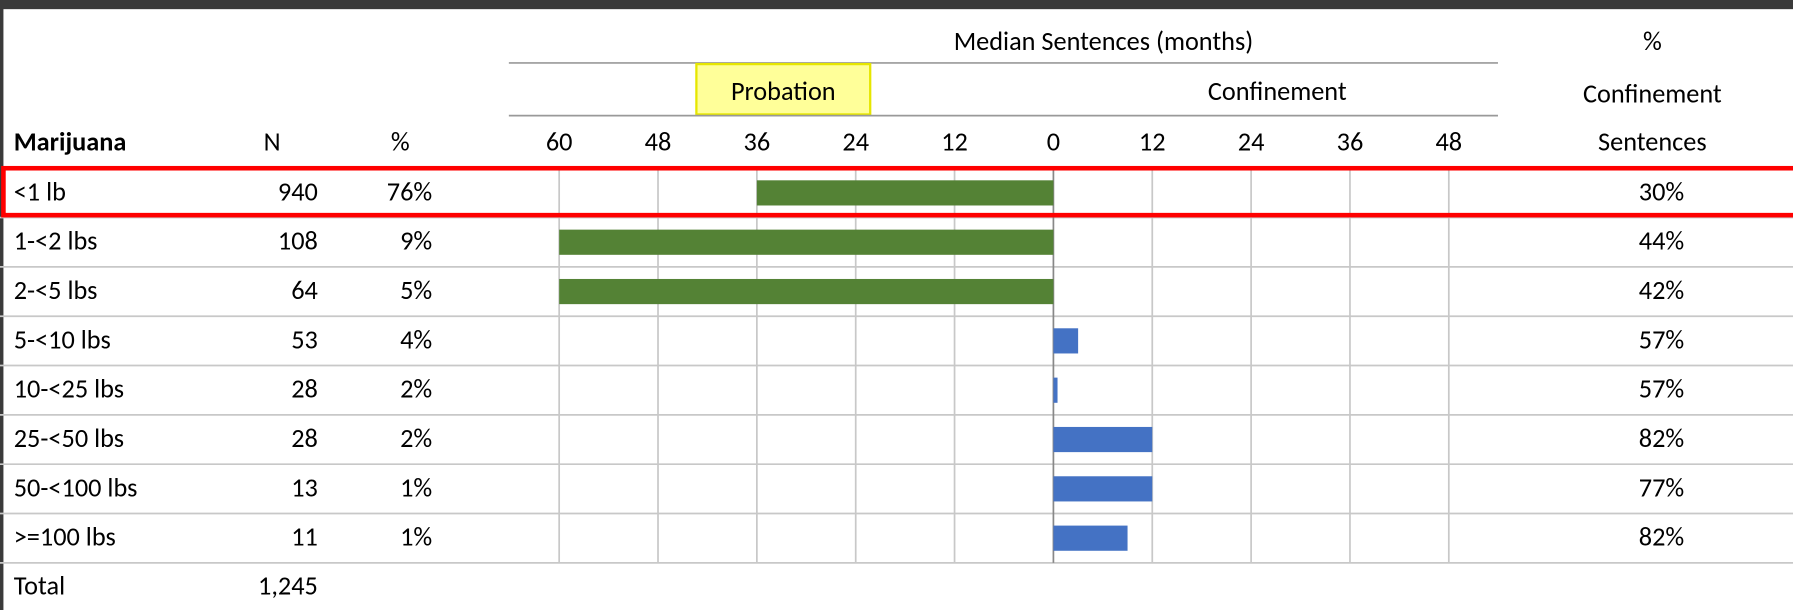 This screenshot has height=610, width=1793. What do you see at coordinates (1104, 42) in the screenshot?
I see `chart-title: Median Sentences (months)` at bounding box center [1104, 42].